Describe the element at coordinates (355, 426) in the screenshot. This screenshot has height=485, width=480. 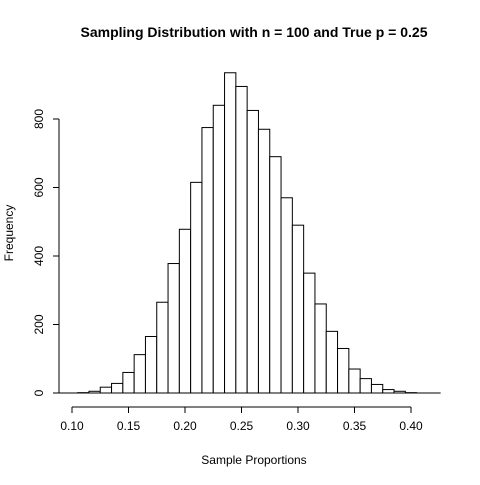
I see `x-tick-label: 0.35` at that location.